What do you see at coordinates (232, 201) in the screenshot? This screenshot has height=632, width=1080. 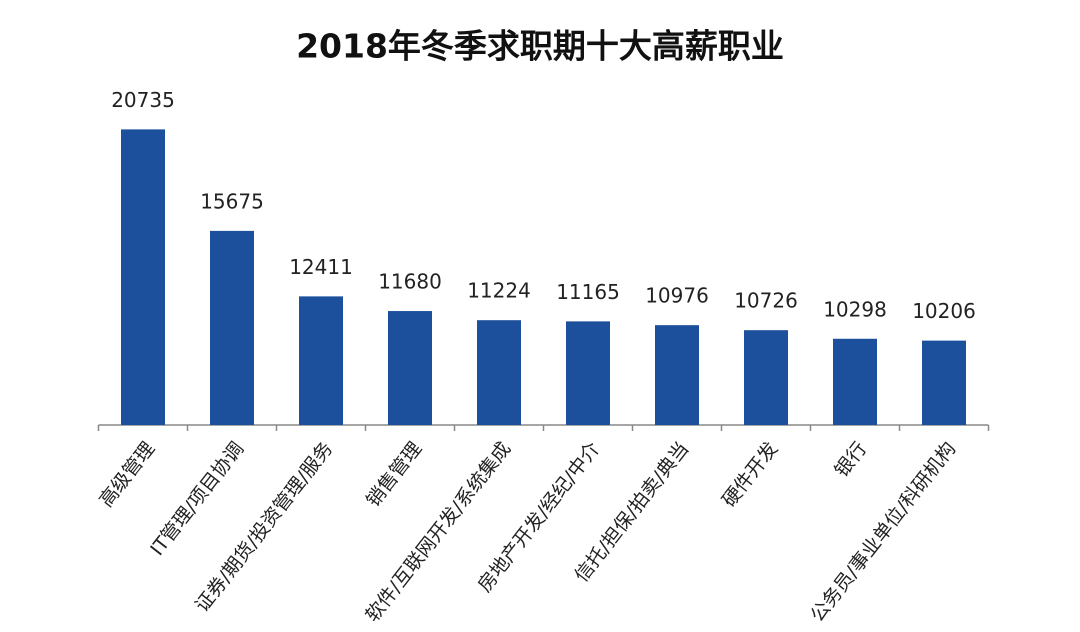 I see `value-label: 15675` at bounding box center [232, 201].